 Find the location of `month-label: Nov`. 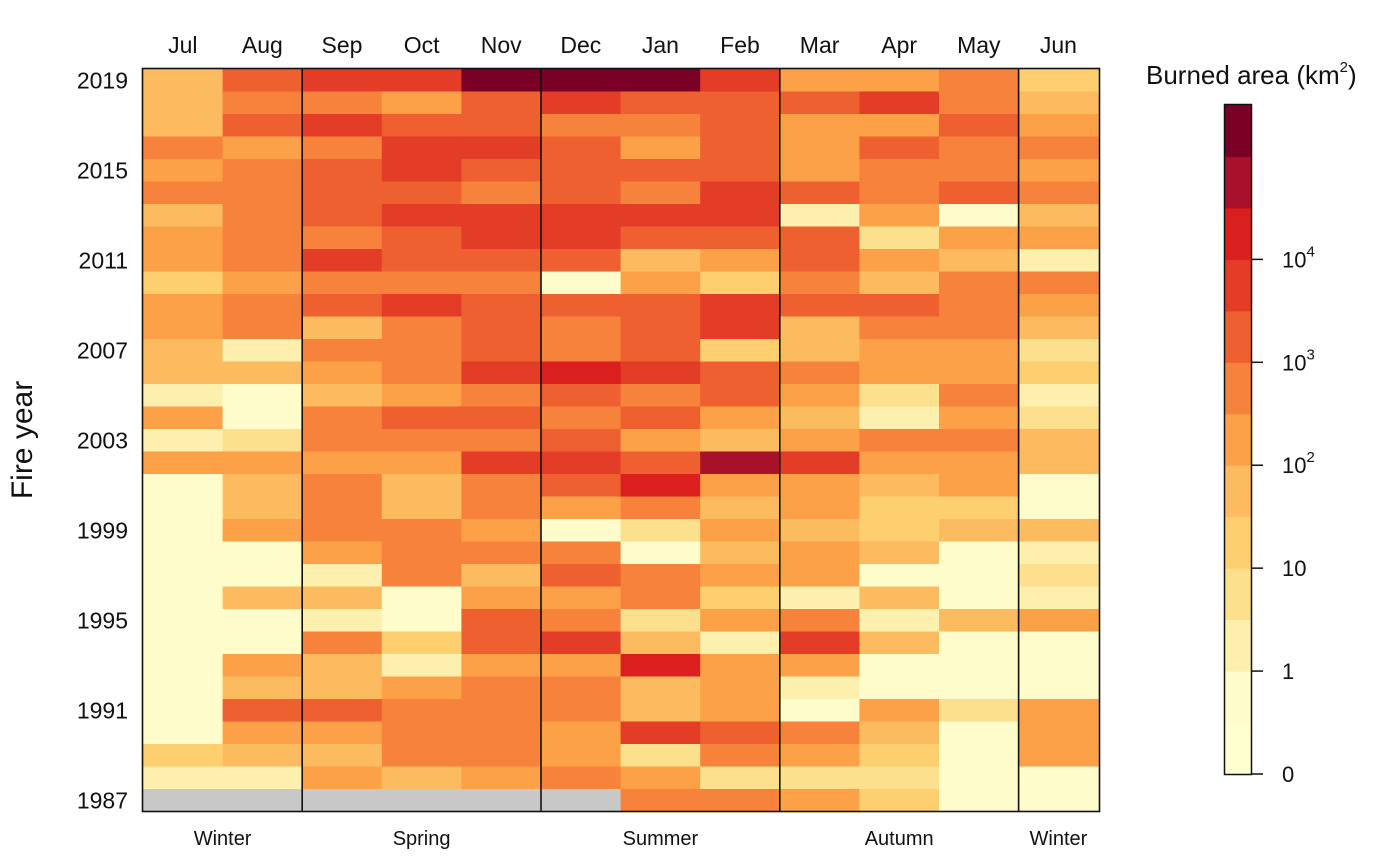

month-label: Nov is located at coordinates (501, 45).